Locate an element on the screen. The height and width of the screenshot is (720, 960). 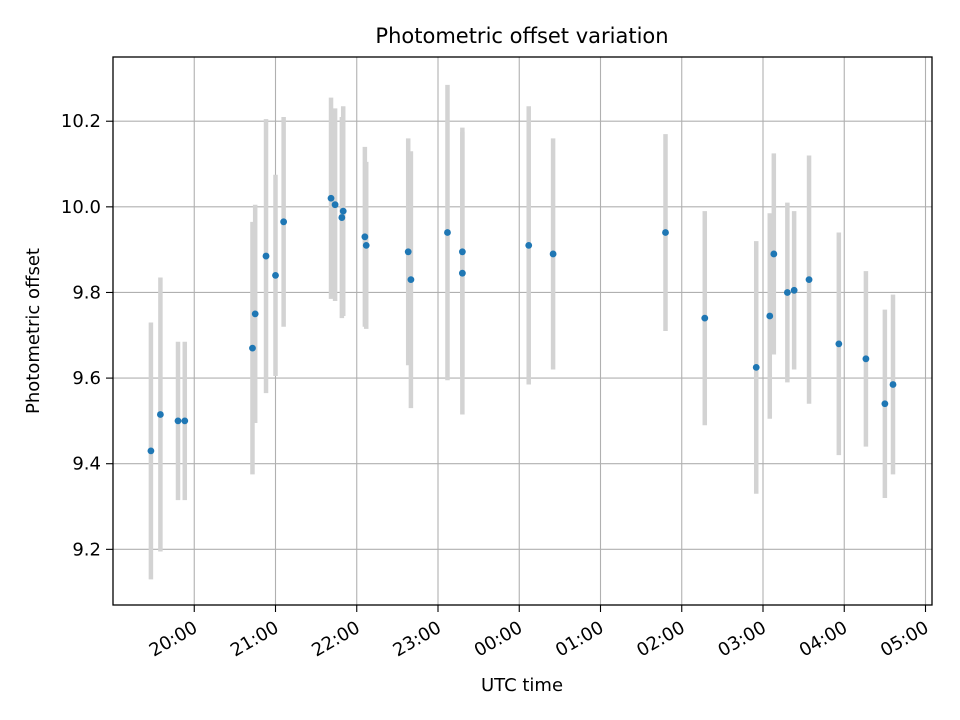
y-axis: 9.2 9.4 9.6 9.8 10.0 10.2 is located at coordinates (87, 335).